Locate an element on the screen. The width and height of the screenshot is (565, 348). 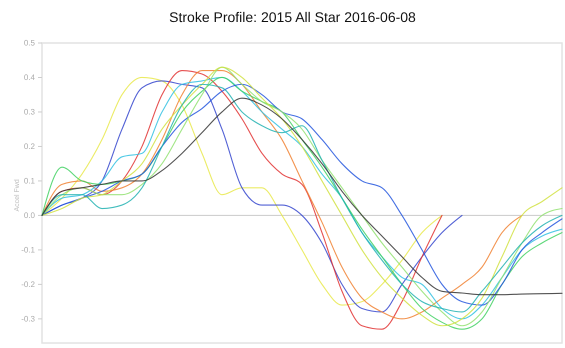
y-tick-label: 0.3 is located at coordinates (30, 112).